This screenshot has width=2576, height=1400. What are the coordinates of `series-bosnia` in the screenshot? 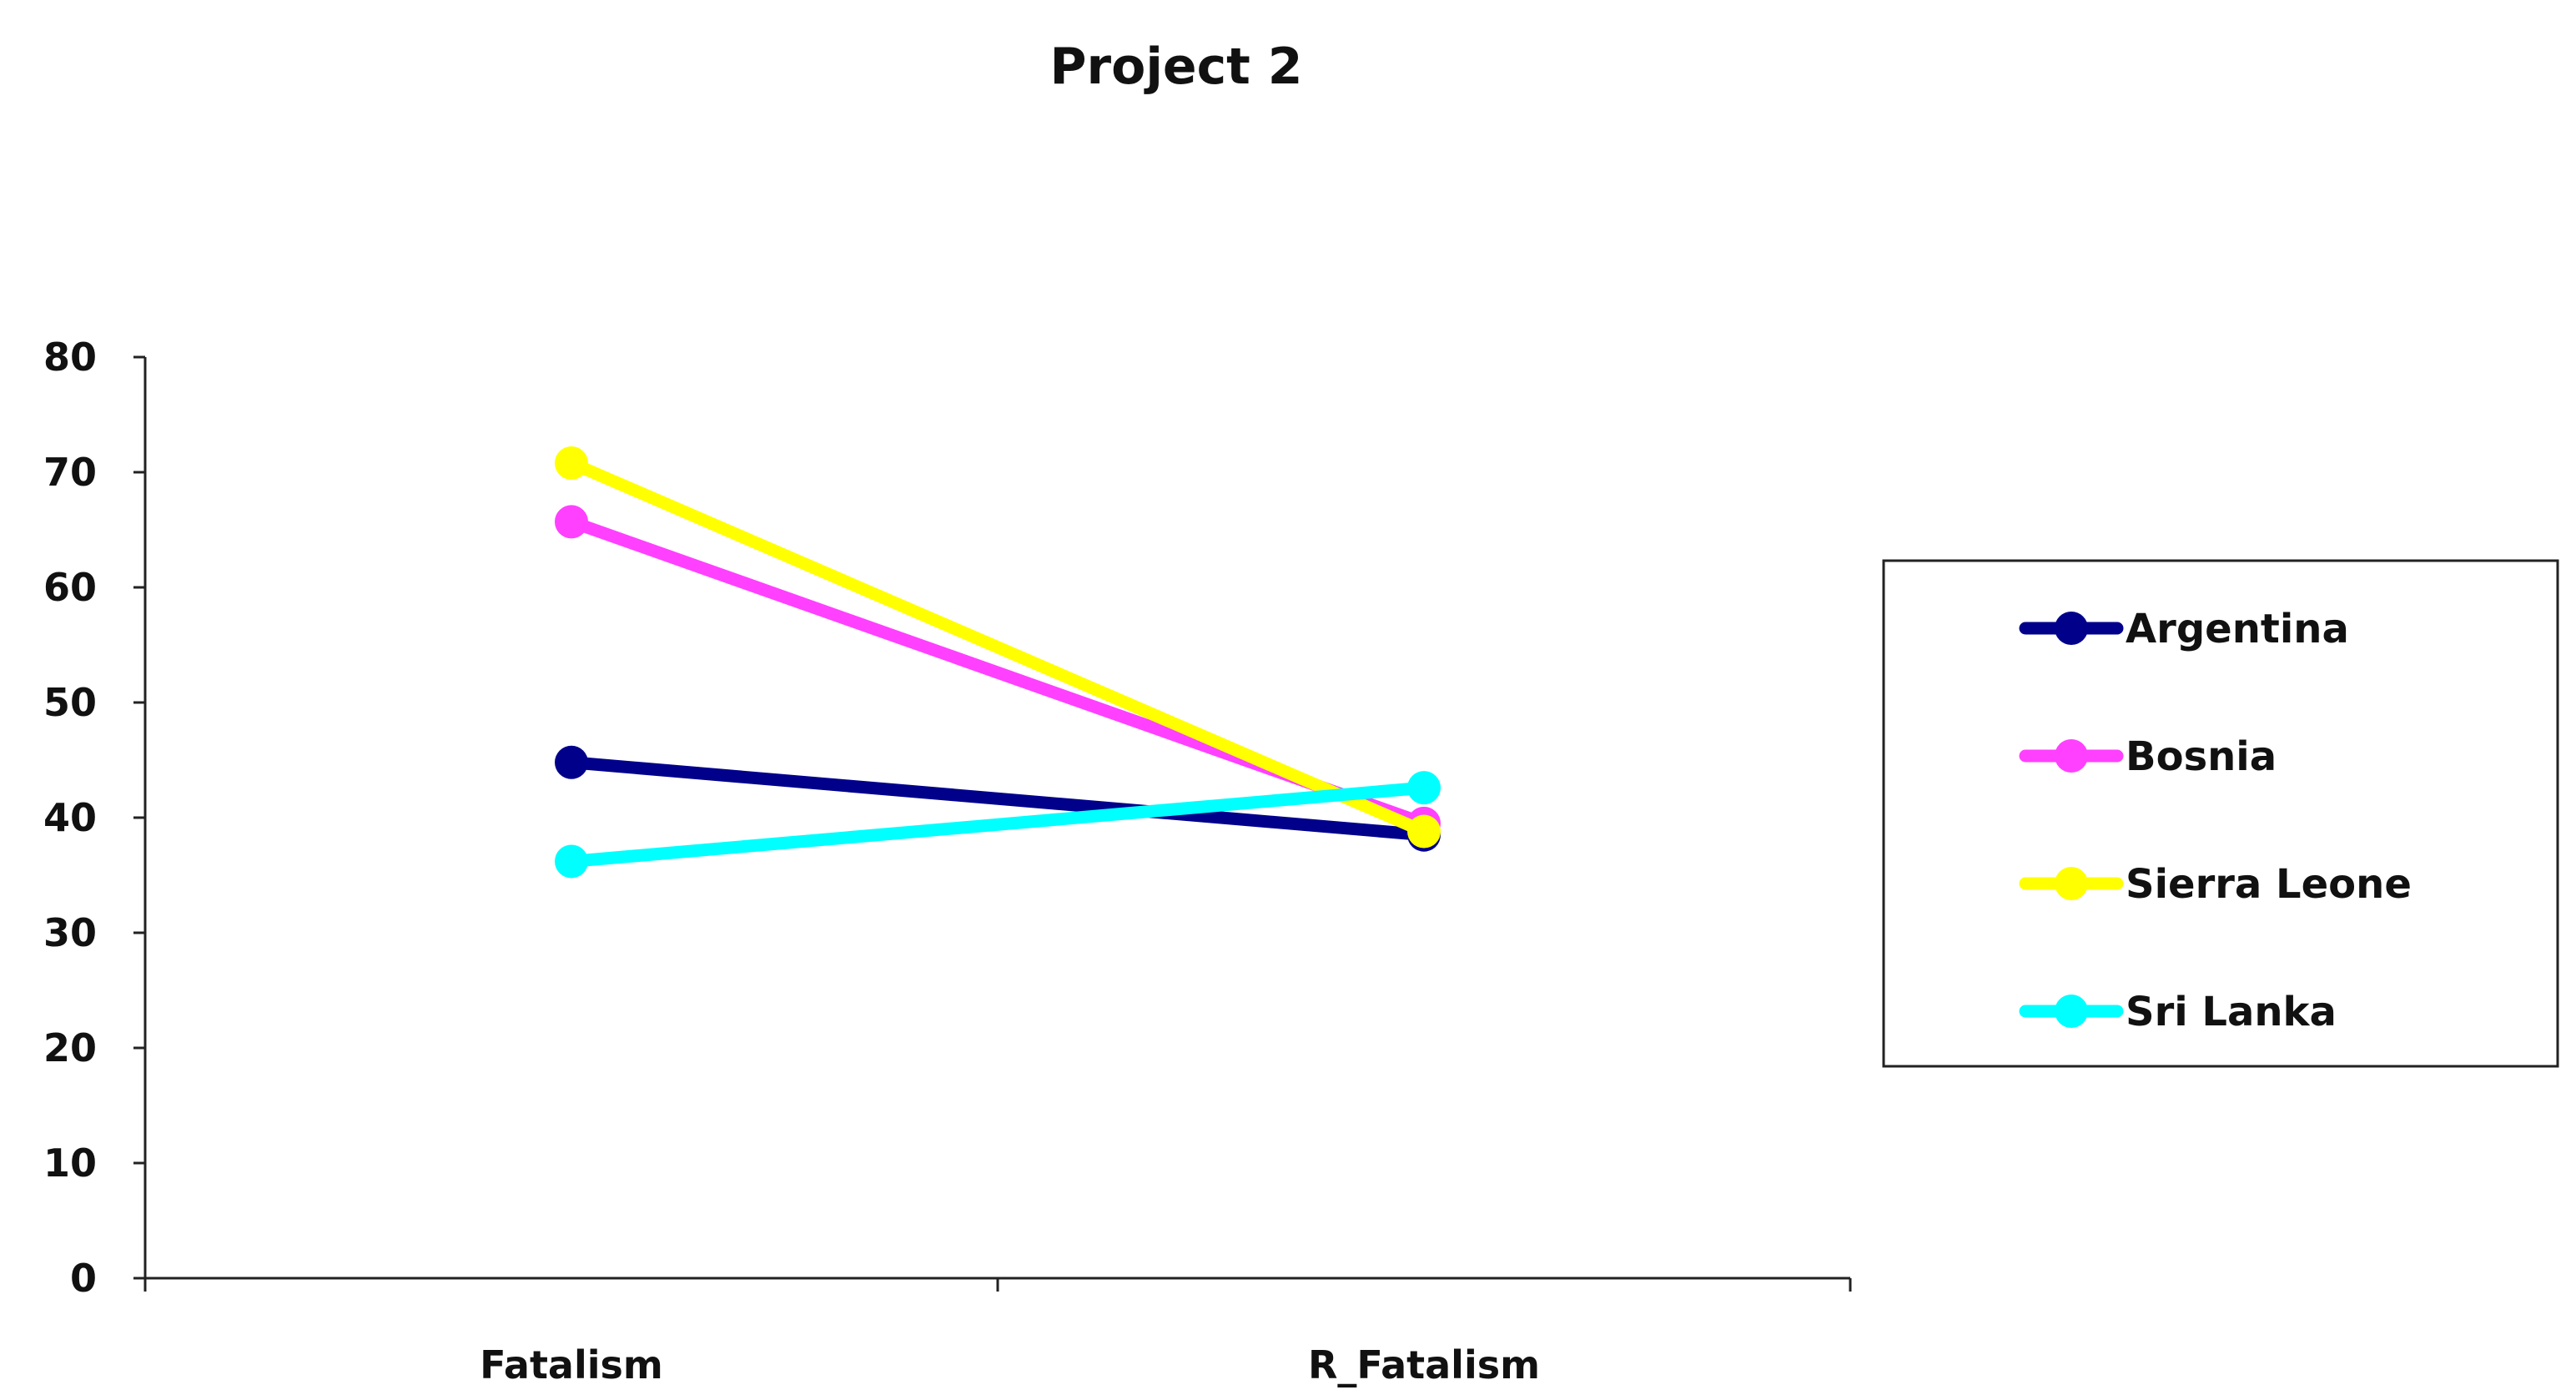 It's located at (998, 672).